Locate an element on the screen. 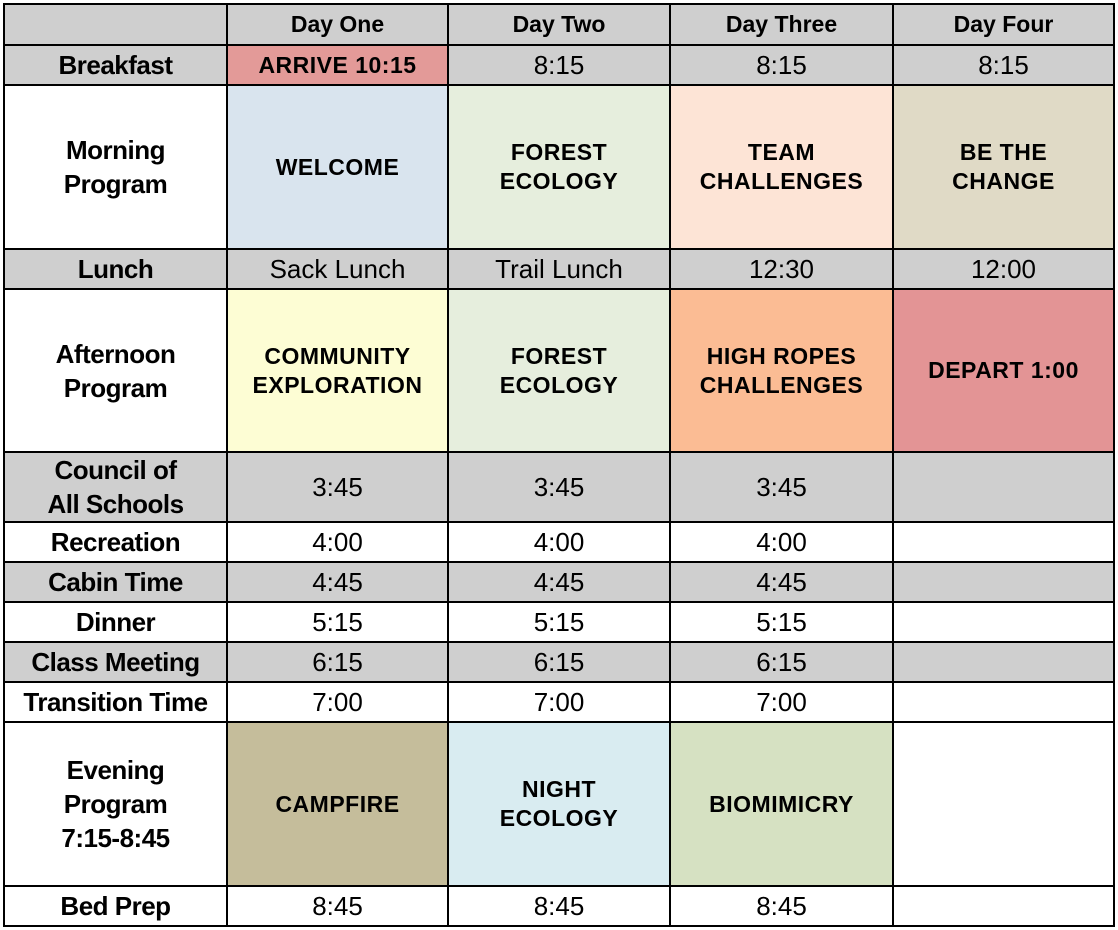 The height and width of the screenshot is (930, 1118). row-label: Breakfast is located at coordinates (116, 66).